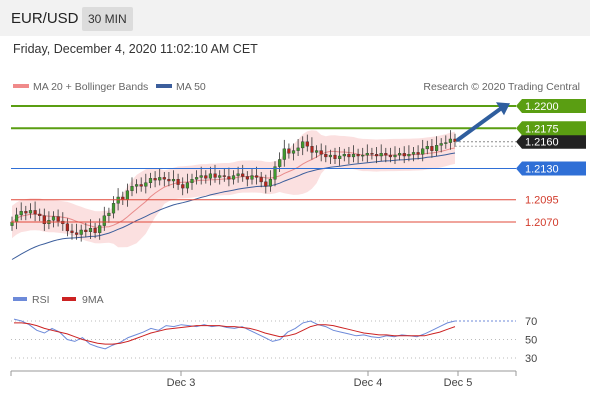  I want to click on level-tag-1.2130, so click(551, 168).